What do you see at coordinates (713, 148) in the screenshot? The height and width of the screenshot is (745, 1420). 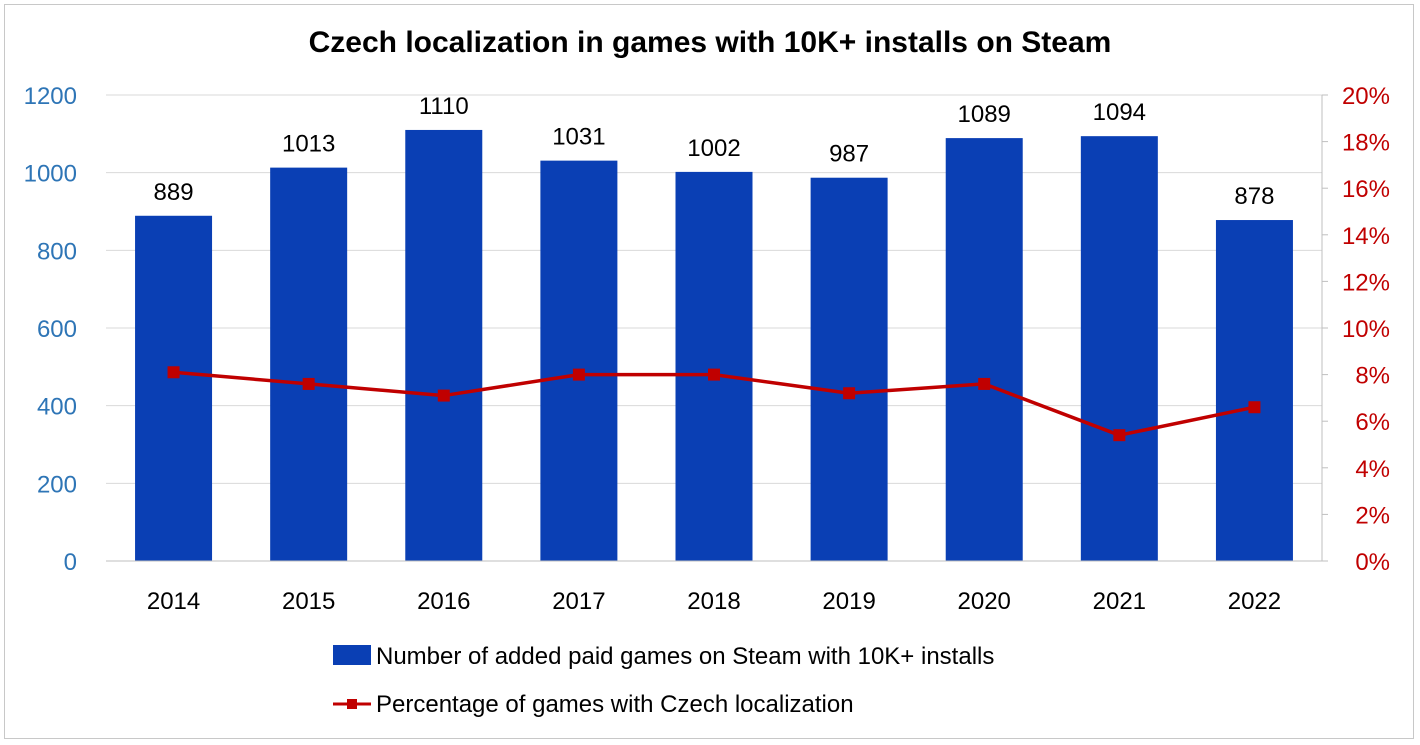 I see `bar-value-label: 1002` at bounding box center [713, 148].